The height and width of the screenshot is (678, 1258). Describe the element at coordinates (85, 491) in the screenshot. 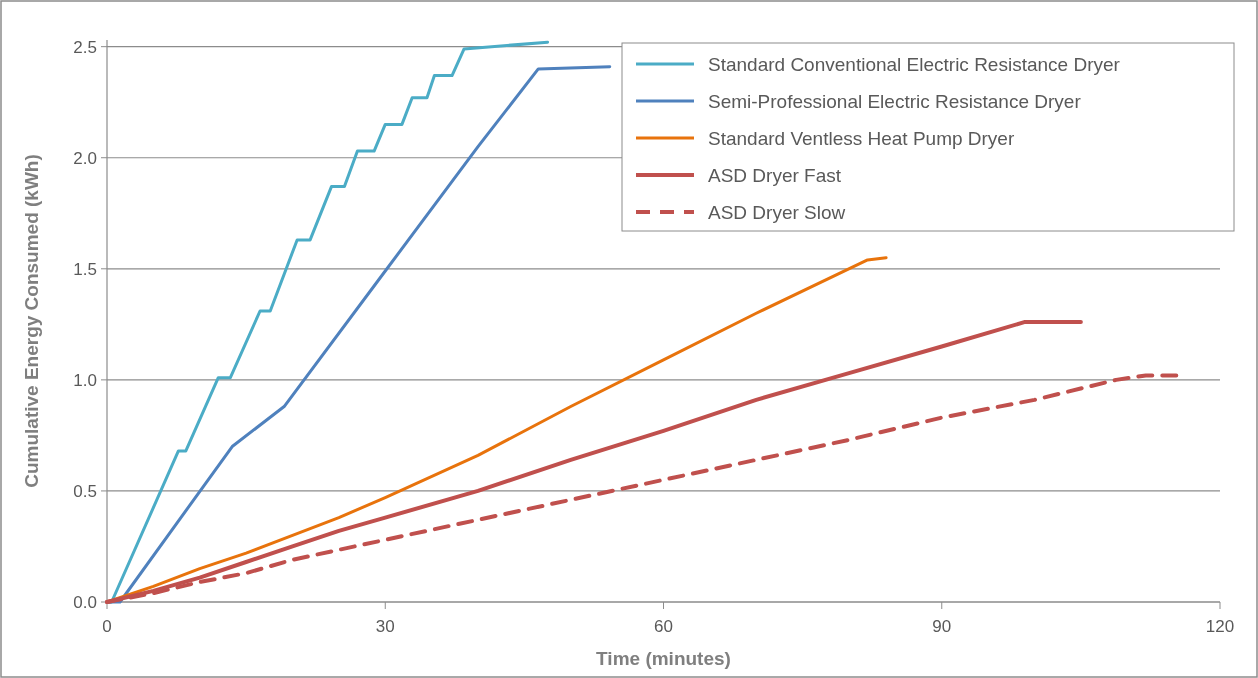

I see `y-tick-label: 0.5` at that location.